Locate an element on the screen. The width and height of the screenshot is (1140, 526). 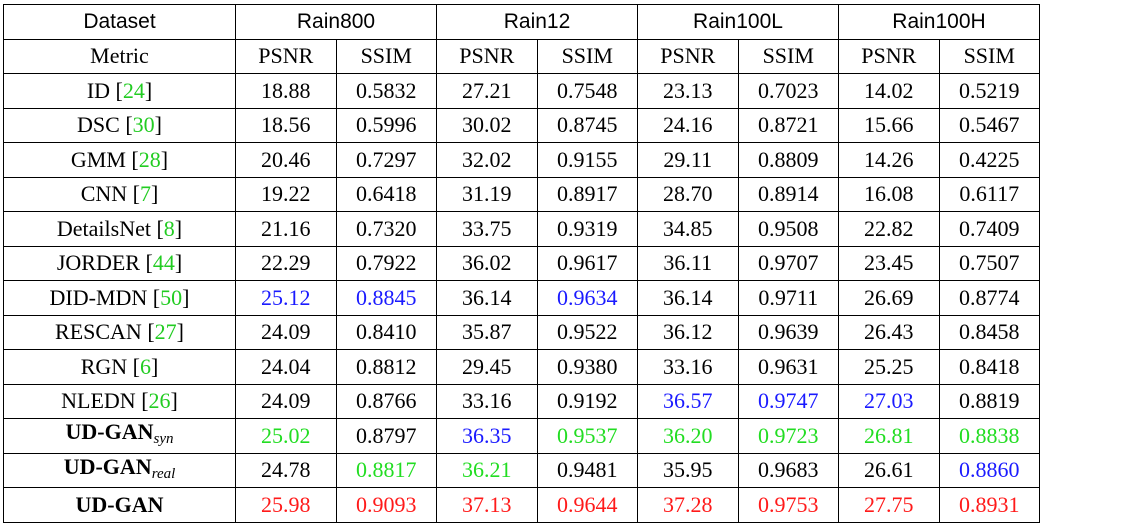
value-cell: 0.8917 is located at coordinates (587, 194).